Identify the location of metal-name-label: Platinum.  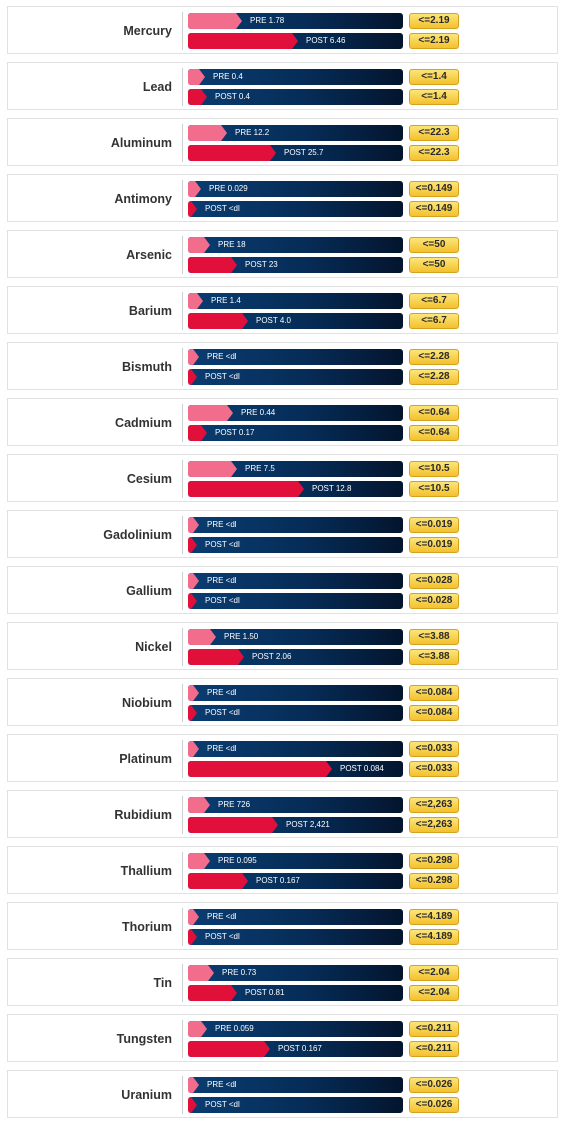
(145, 759).